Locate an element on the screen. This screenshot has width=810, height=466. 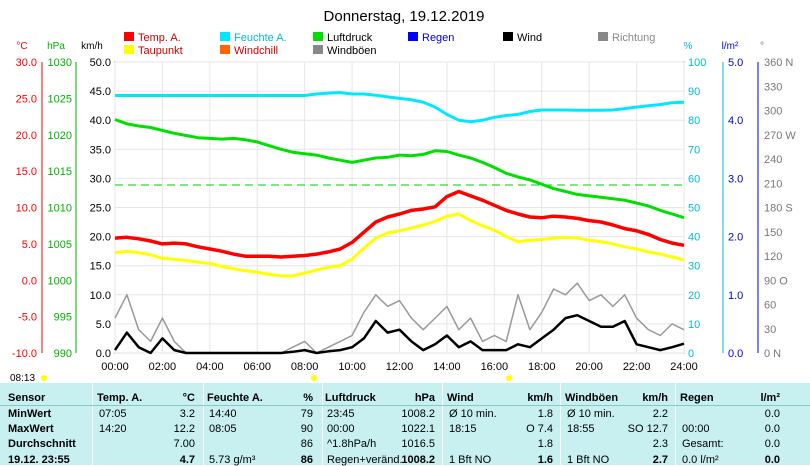
legend-label: Richtung is located at coordinates (633, 38).